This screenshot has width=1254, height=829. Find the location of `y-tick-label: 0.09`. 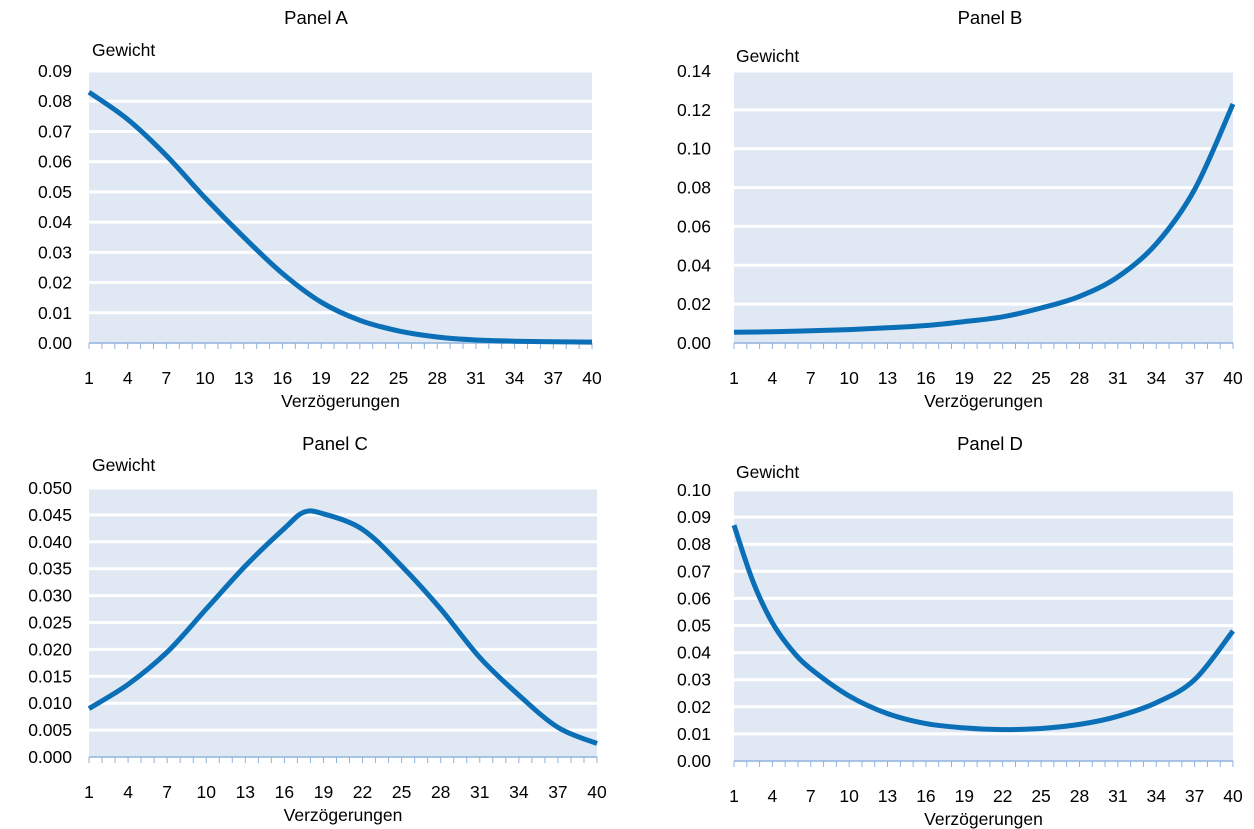

y-tick-label: 0.09 is located at coordinates (55, 71).